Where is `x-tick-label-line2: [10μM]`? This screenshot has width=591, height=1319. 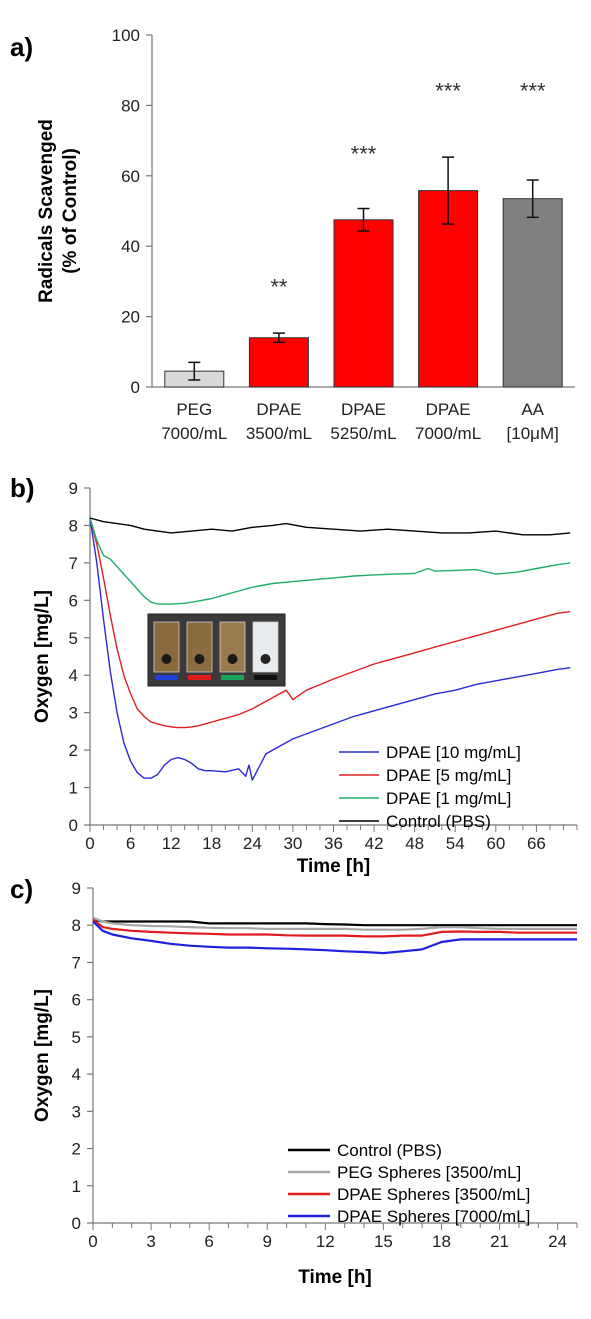
x-tick-label-line2: [10μM] is located at coordinates (533, 433).